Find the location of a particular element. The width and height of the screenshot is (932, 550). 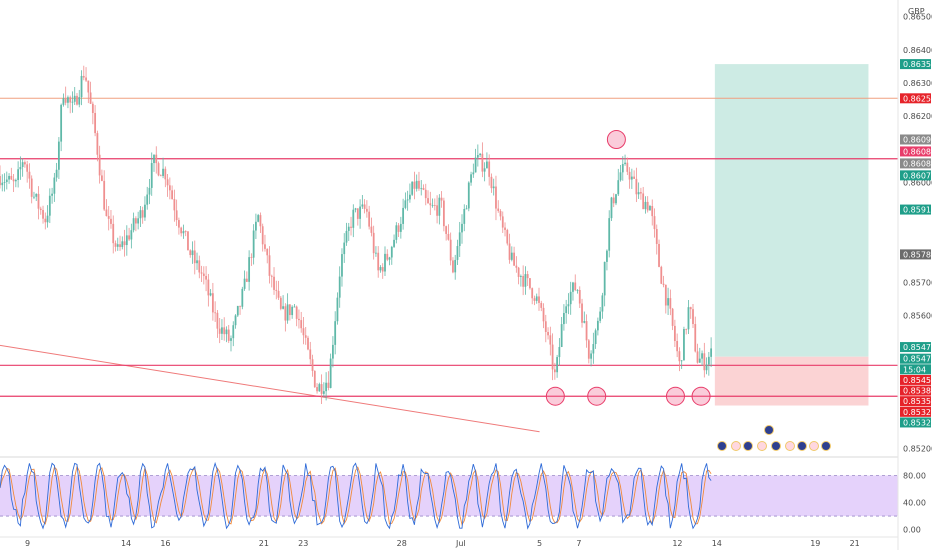

price-badge-label: 0.85357 is located at coordinates (917, 401).